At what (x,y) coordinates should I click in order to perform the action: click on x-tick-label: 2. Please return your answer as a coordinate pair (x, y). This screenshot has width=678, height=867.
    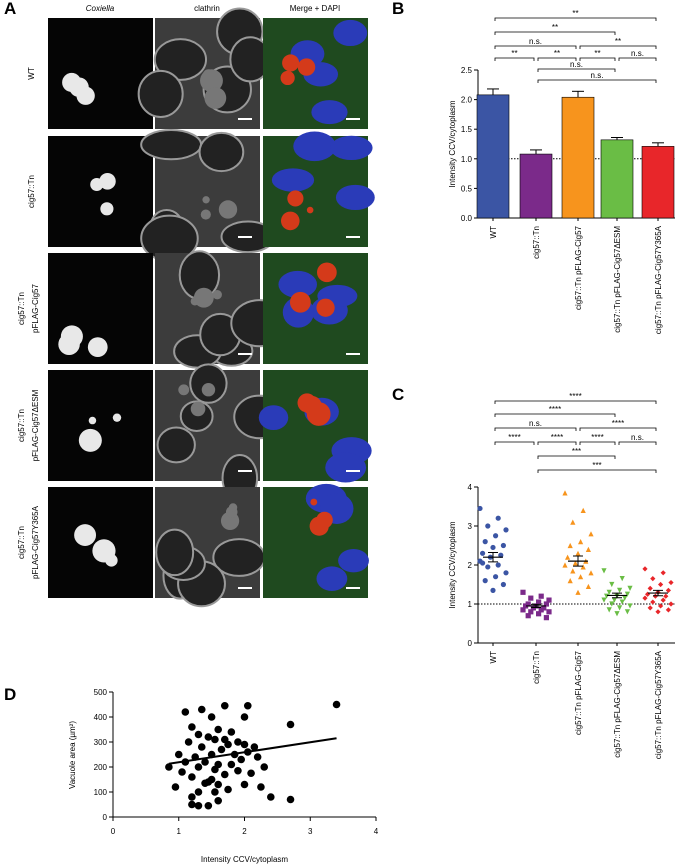
    Looking at the image, I should click on (244, 831).